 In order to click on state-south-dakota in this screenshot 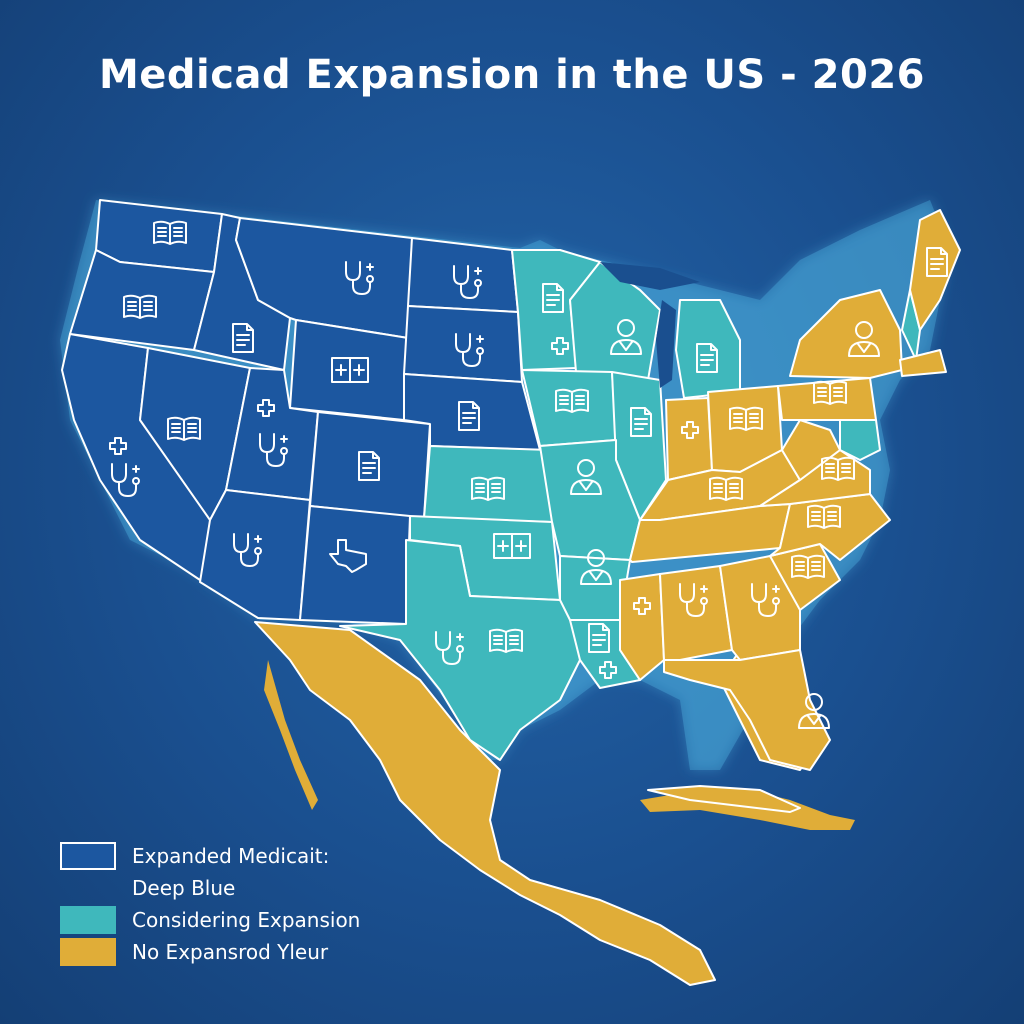, I will do `click(463, 344)`.